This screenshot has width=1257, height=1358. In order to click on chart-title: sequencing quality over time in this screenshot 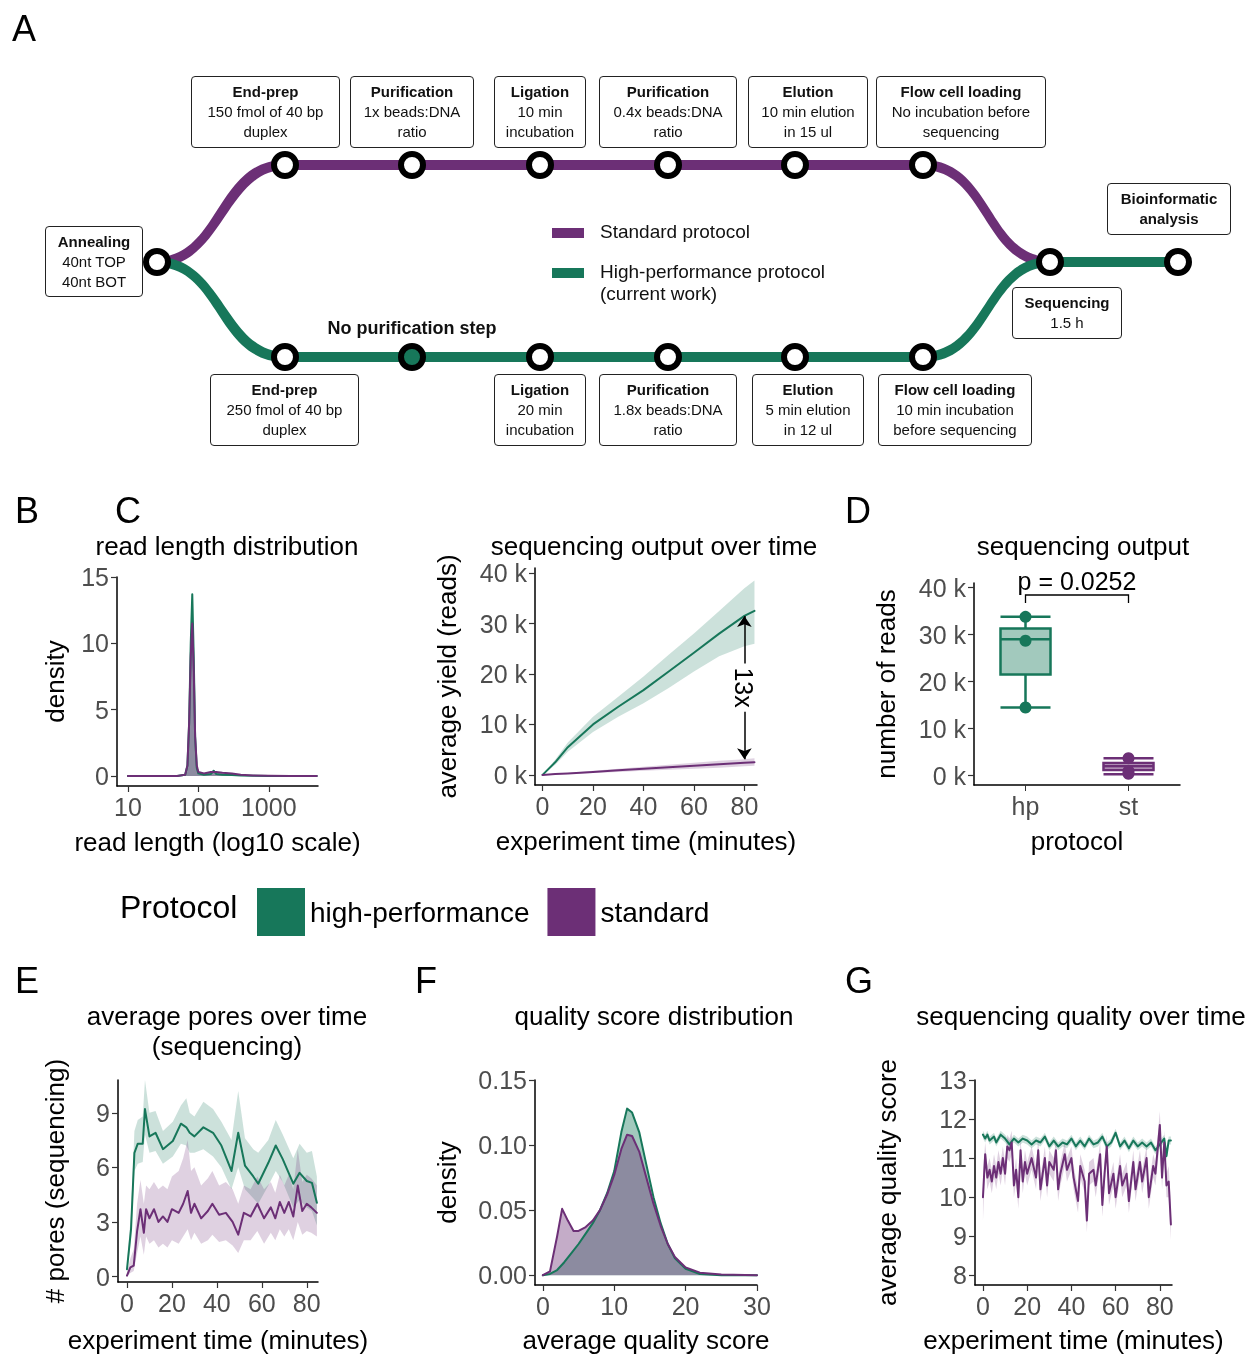, I will do `click(1081, 1016)`.